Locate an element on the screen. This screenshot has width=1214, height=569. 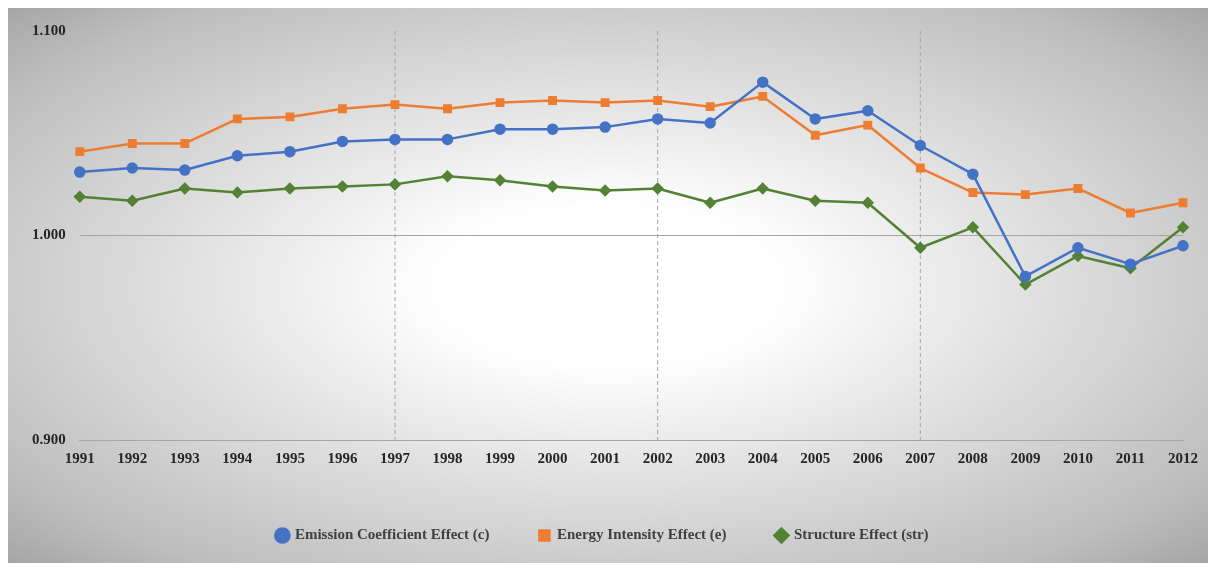
legend-label: Emission Coefficient Effect (c) is located at coordinates (392, 535).